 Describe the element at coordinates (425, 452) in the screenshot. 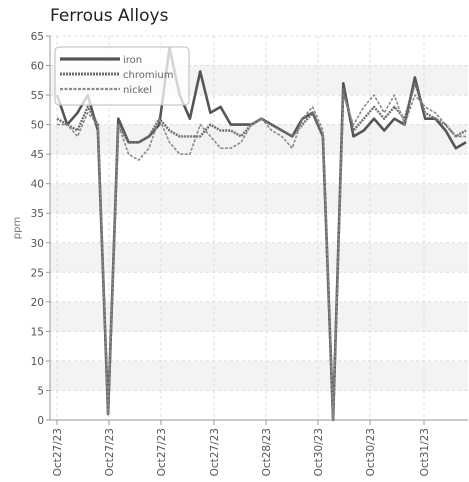

I see `x-tick-label: Oct31/23` at that location.